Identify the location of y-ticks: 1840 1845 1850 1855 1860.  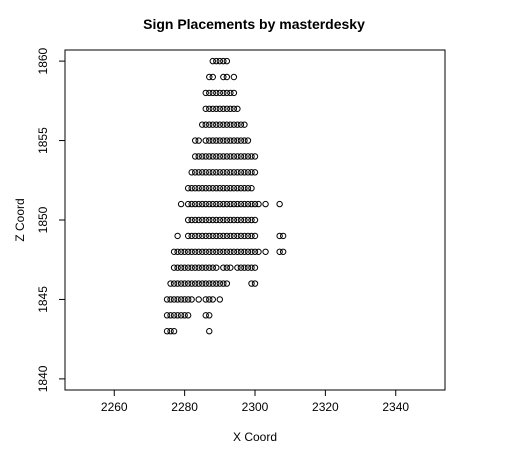
(50, 219).